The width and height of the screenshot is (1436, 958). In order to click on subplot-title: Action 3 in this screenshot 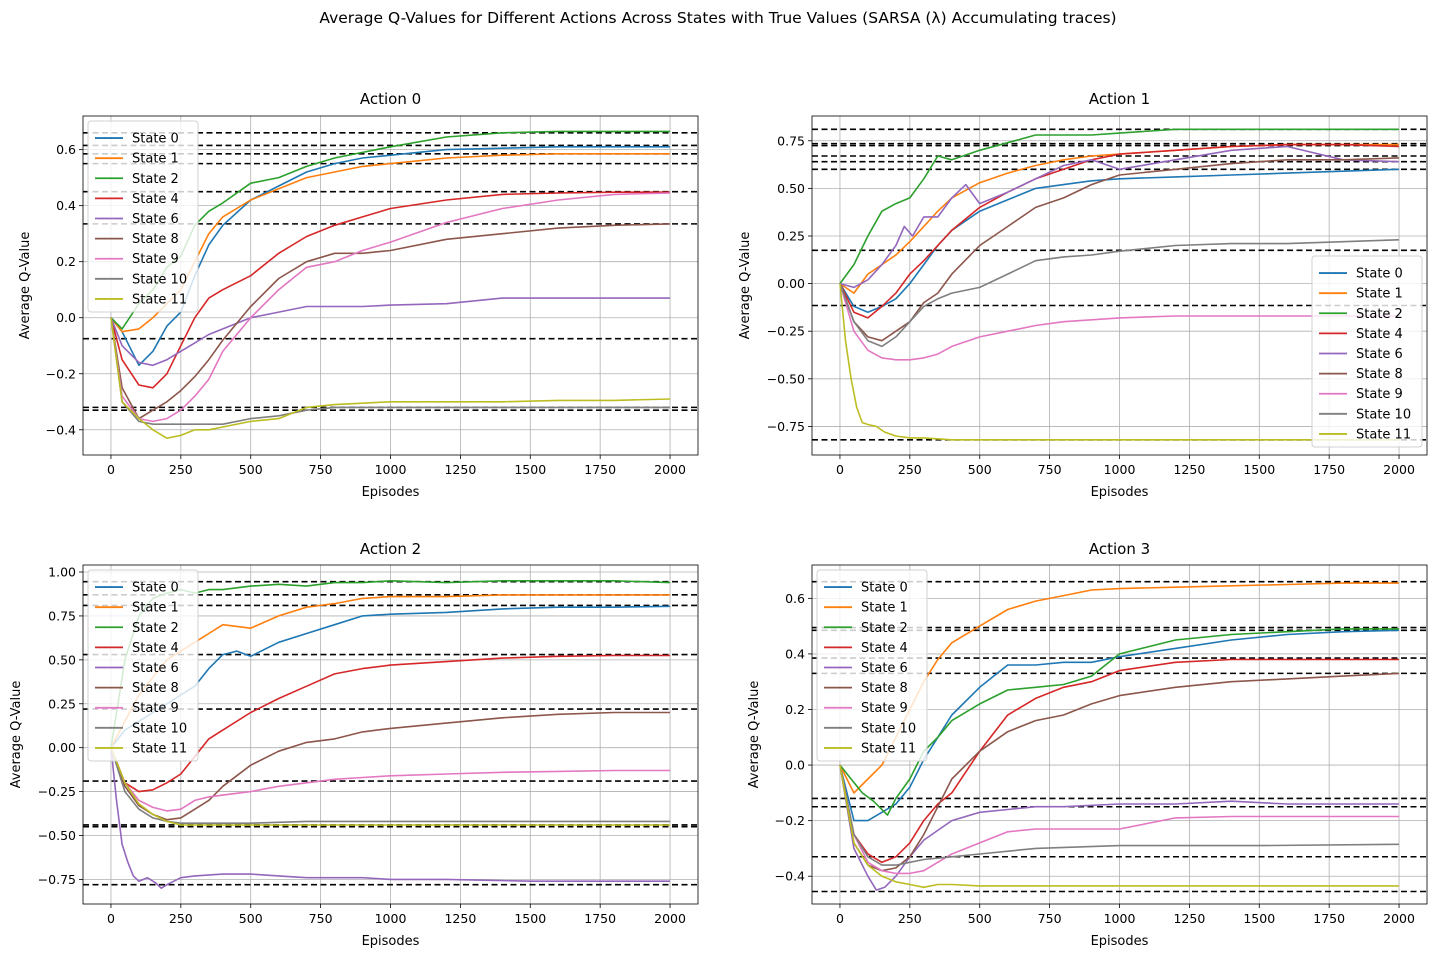, I will do `click(1119, 549)`.